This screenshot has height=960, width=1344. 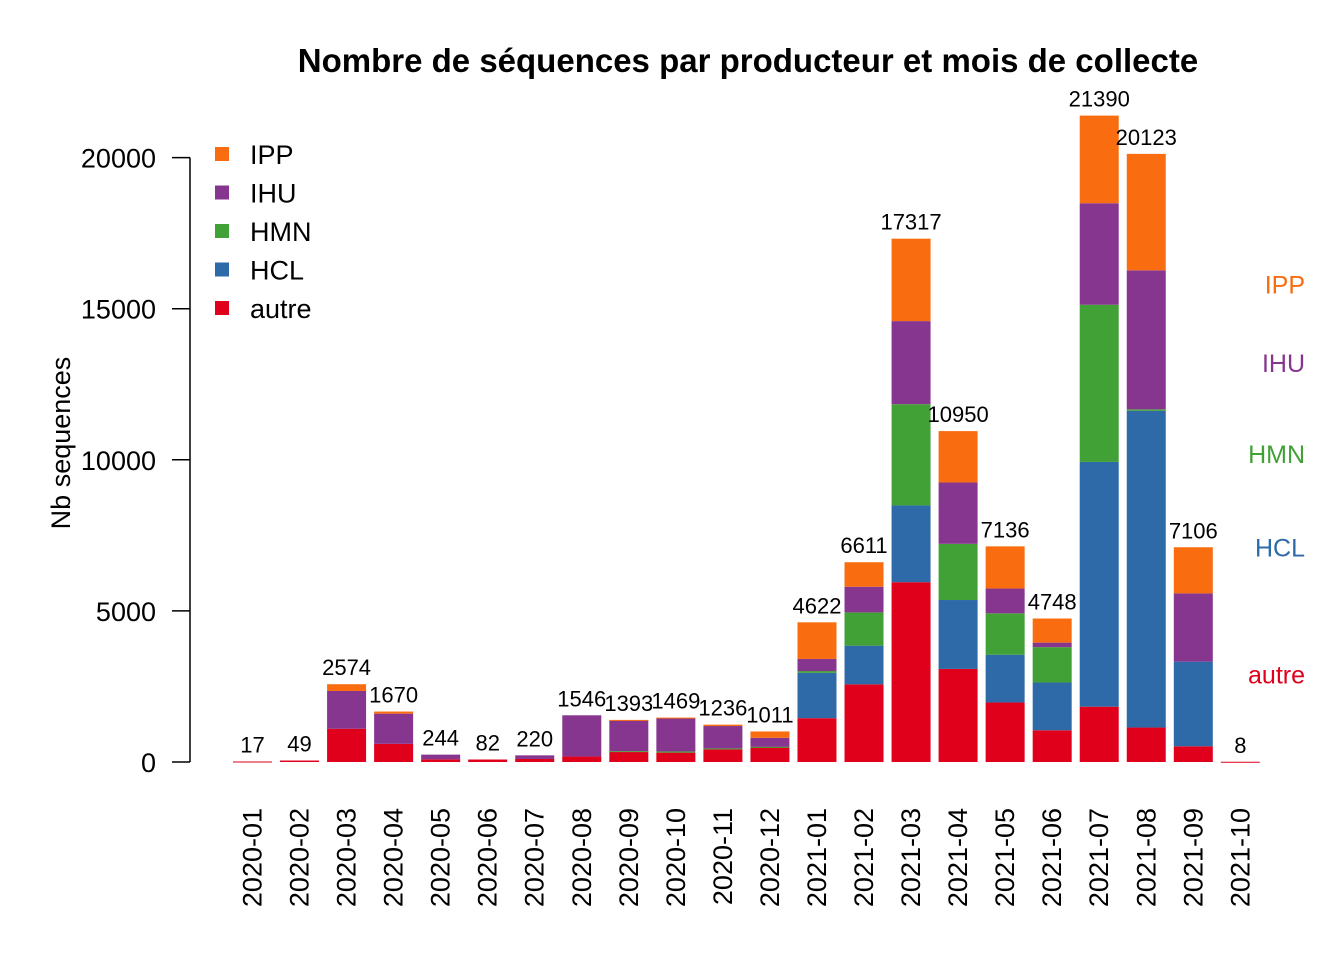 I want to click on total-label-2020-03: 2574, so click(x=346, y=667).